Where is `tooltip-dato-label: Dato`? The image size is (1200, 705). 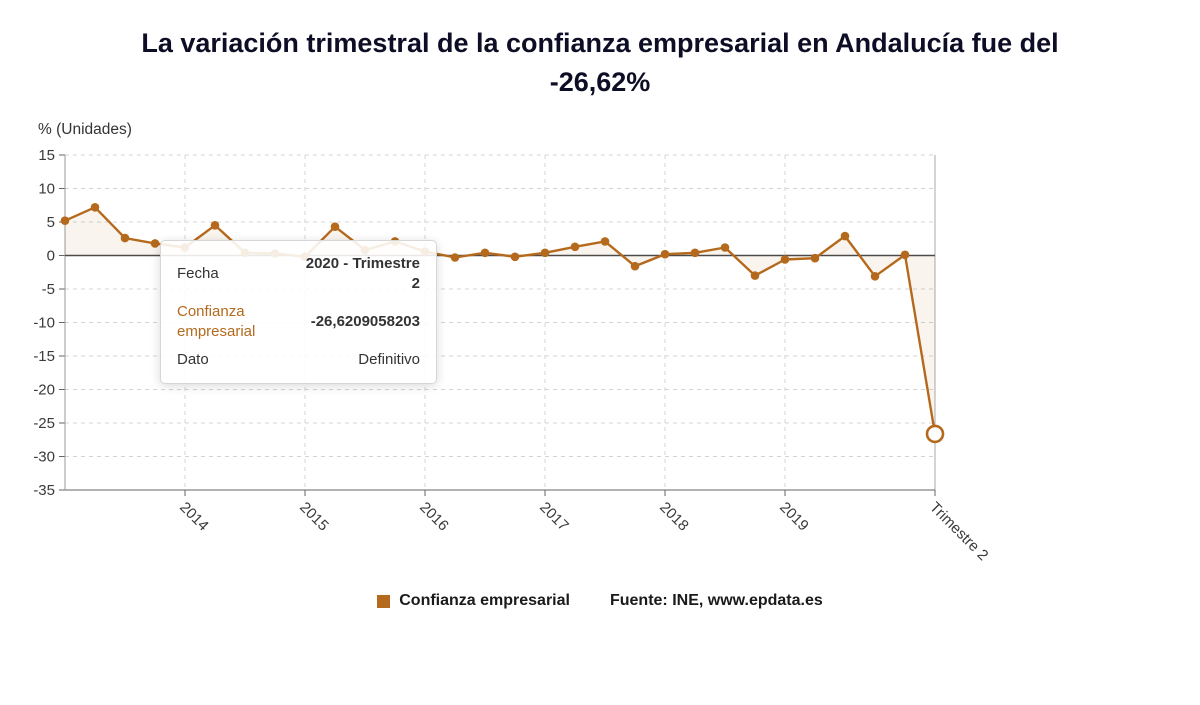
tooltip-dato-label: Dato is located at coordinates (193, 359).